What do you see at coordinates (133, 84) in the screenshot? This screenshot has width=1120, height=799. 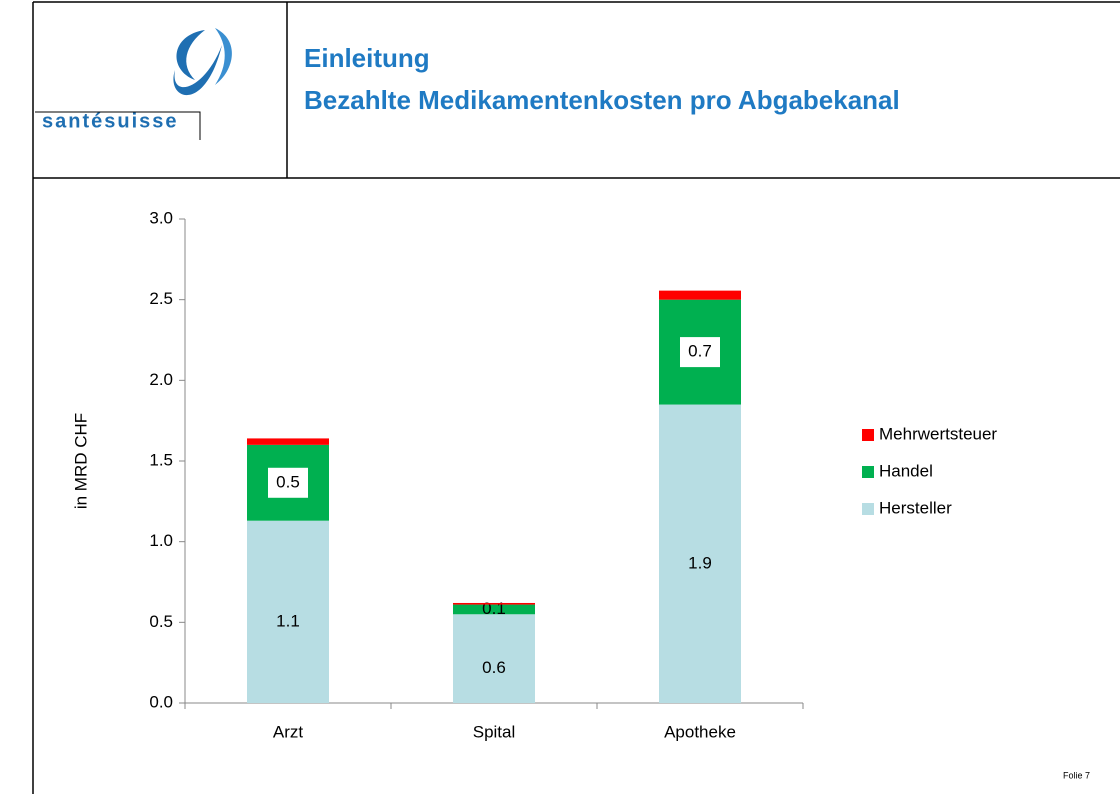 I see `logo: santésuisse` at bounding box center [133, 84].